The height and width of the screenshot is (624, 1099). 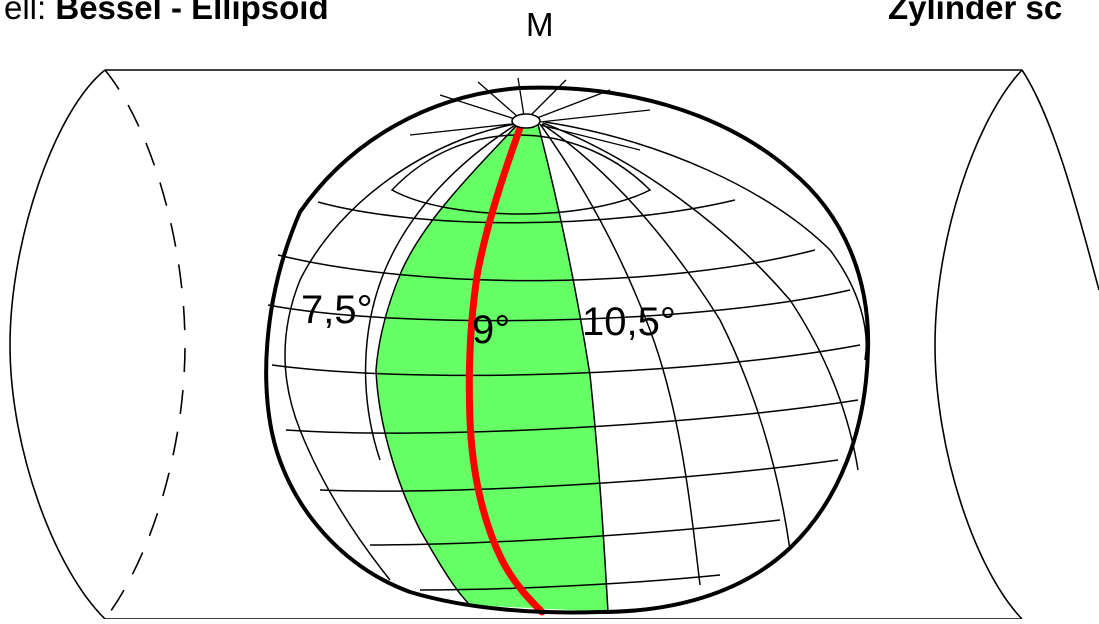 I want to click on cylinder-left-front-arc, so click(x=57, y=344).